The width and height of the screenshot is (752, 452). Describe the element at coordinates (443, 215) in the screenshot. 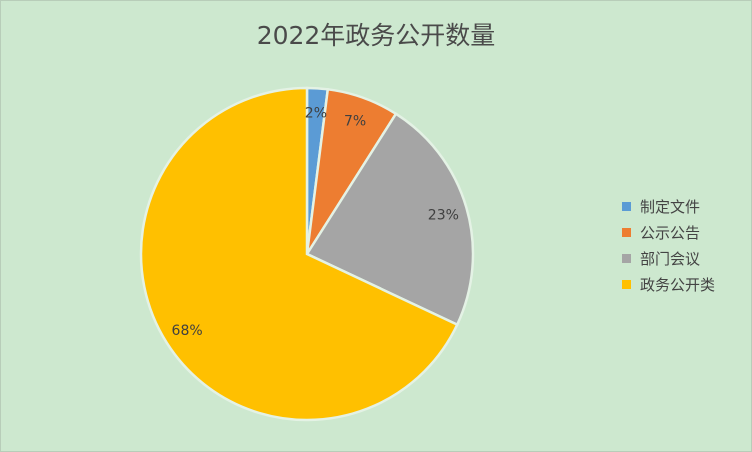

I see `data-label: 23%` at that location.